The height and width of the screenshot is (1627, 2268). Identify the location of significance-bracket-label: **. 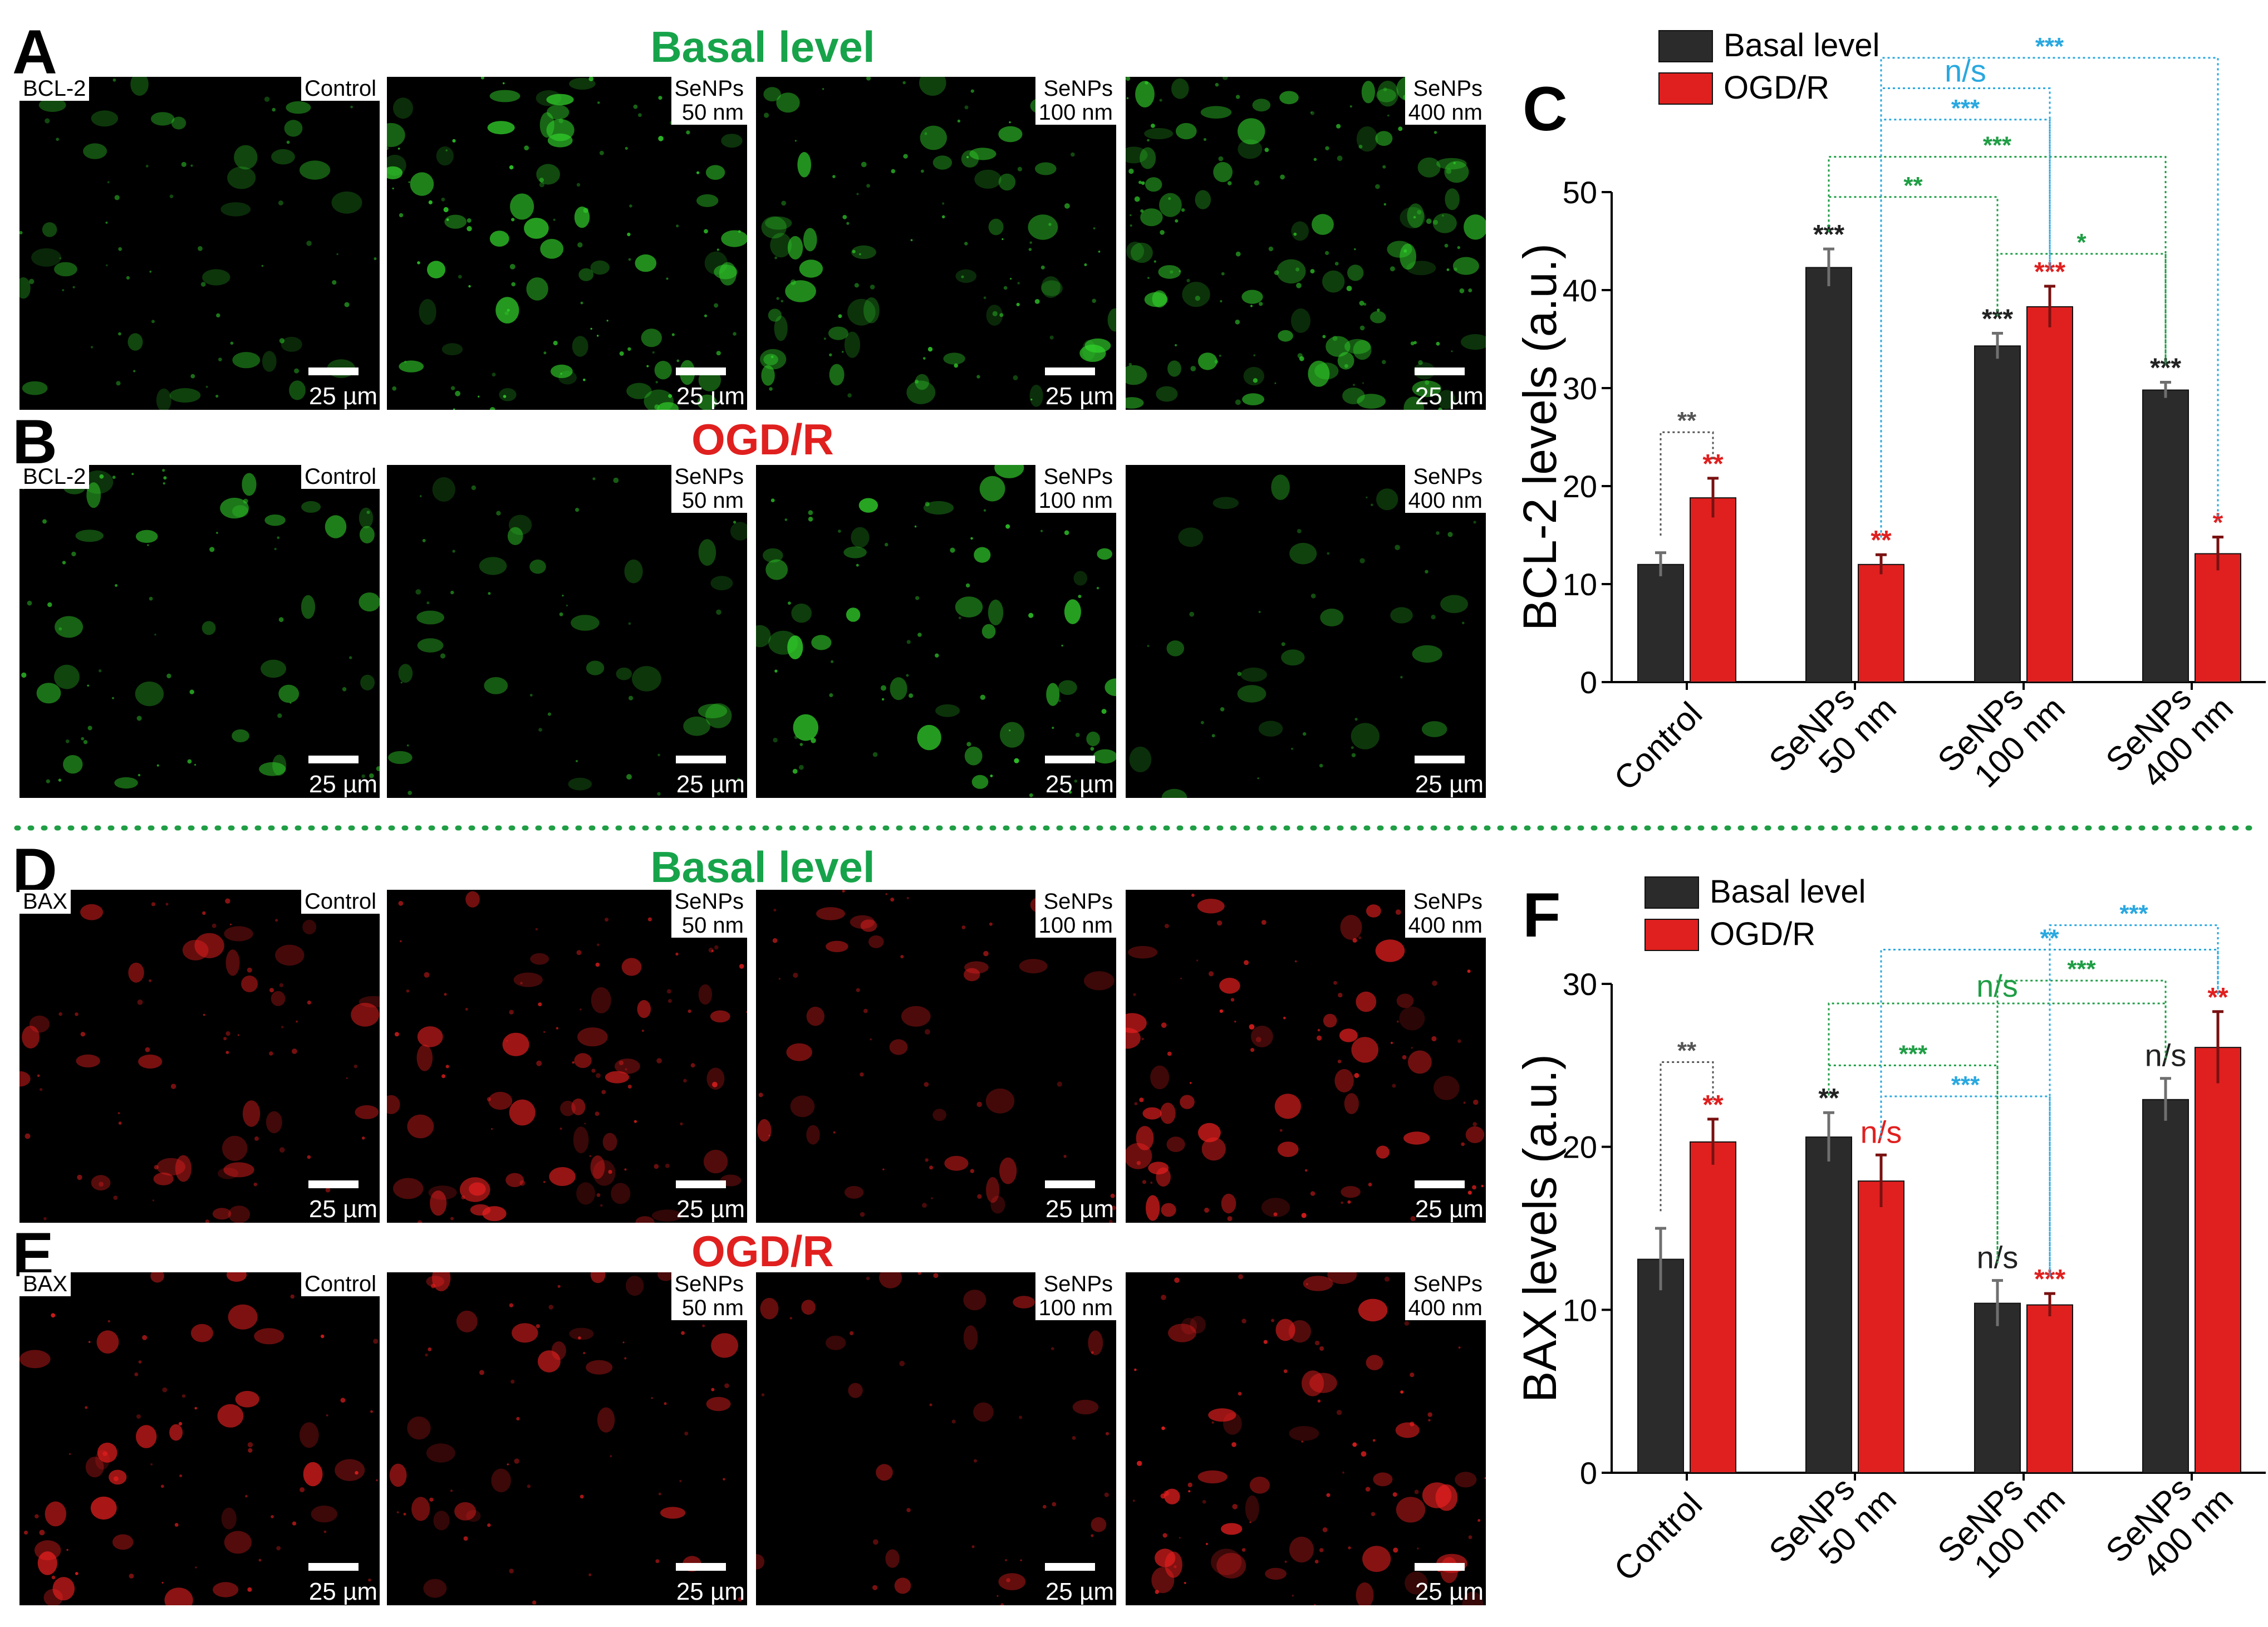
(1913, 185).